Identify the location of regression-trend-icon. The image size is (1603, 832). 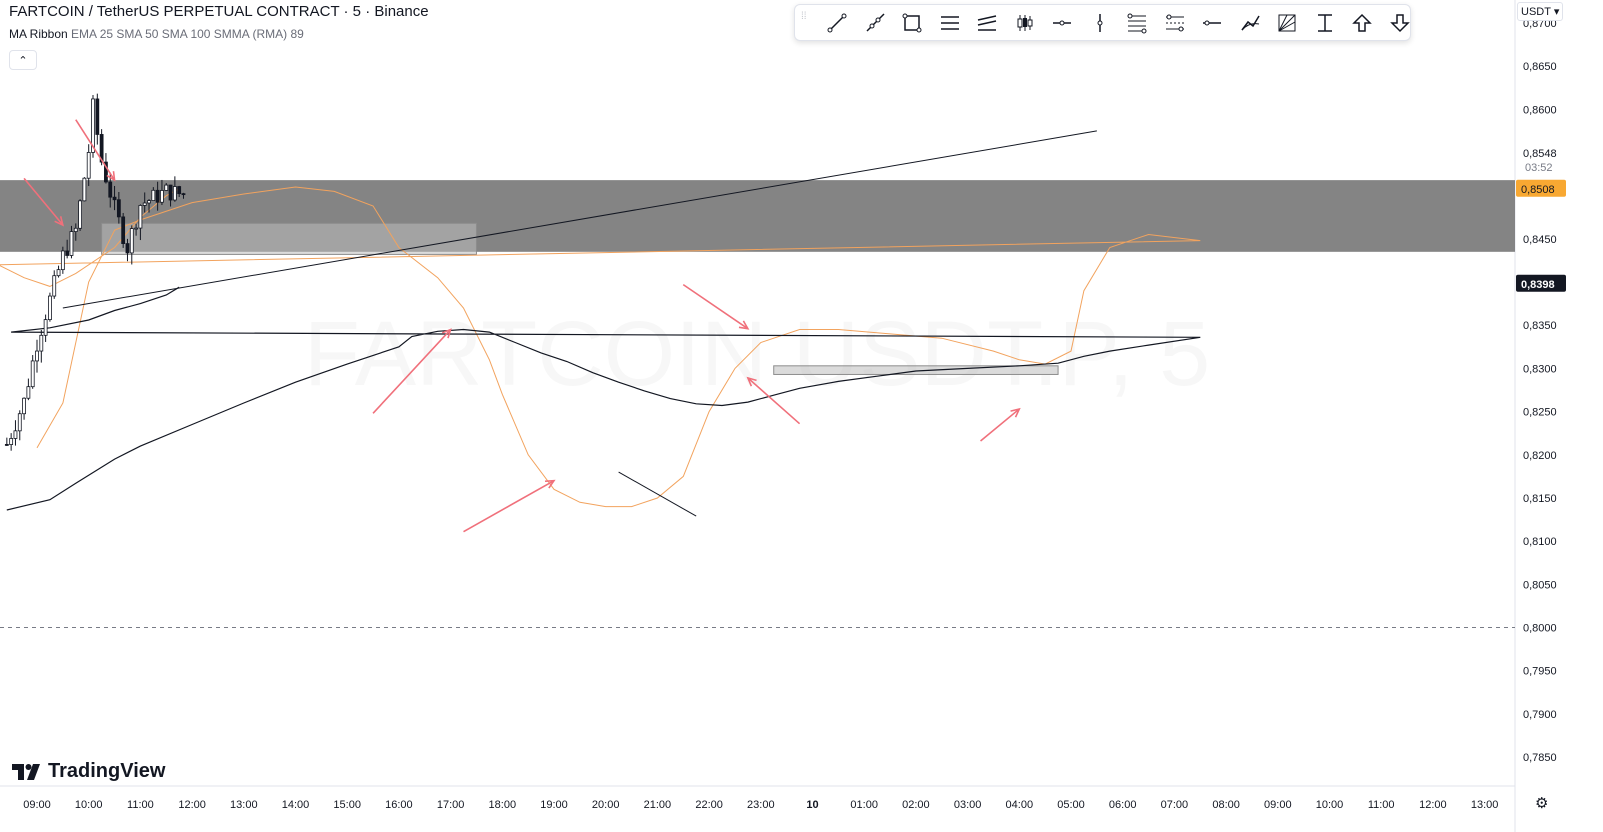
(987, 22).